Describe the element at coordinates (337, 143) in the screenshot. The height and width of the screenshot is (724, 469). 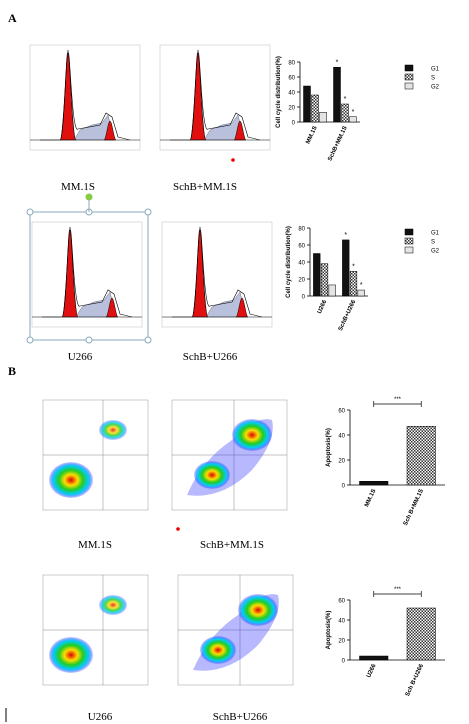
I see `x-tick-label: SchB+MM.1S` at that location.